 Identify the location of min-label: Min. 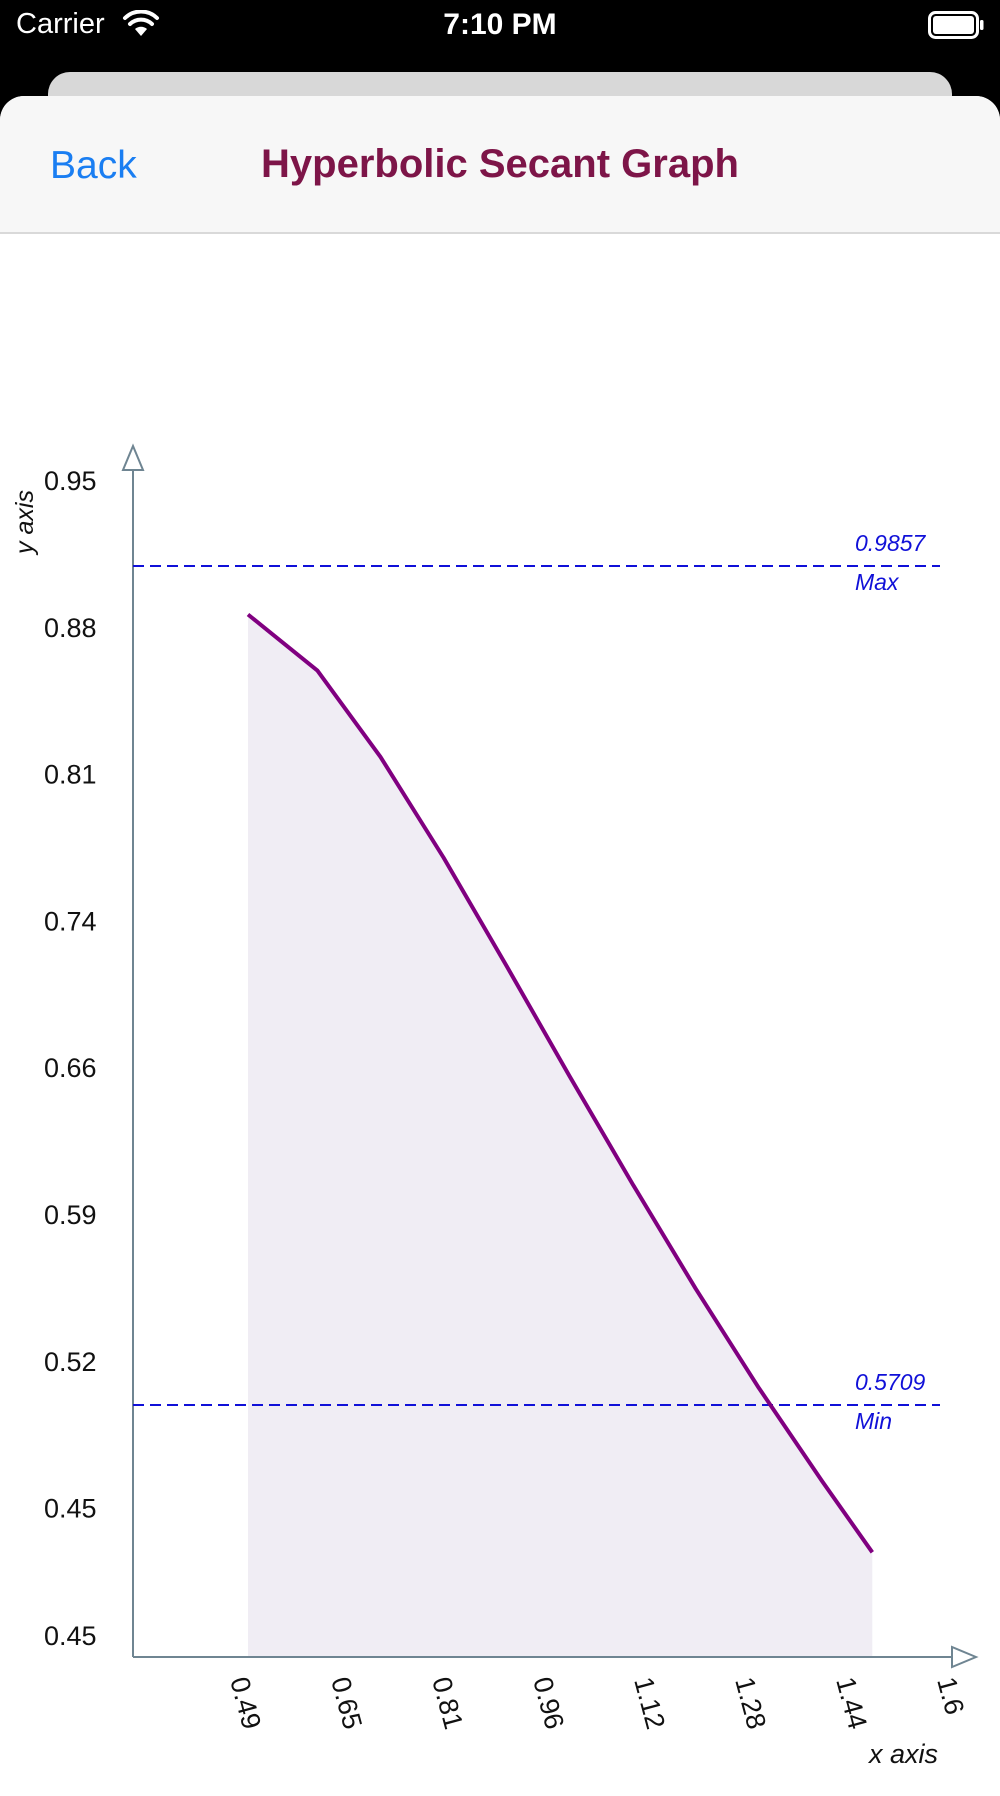
(873, 1421).